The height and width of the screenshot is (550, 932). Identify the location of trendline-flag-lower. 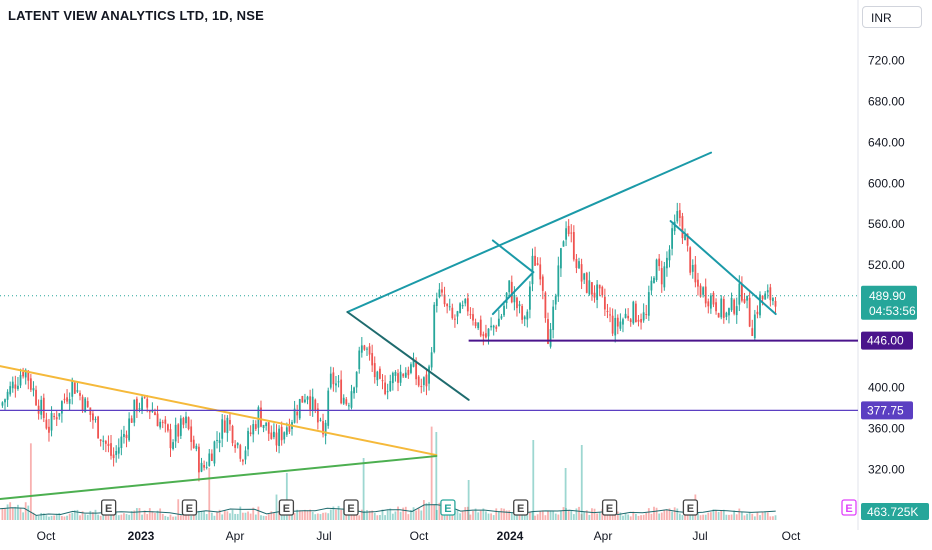
(513, 293).